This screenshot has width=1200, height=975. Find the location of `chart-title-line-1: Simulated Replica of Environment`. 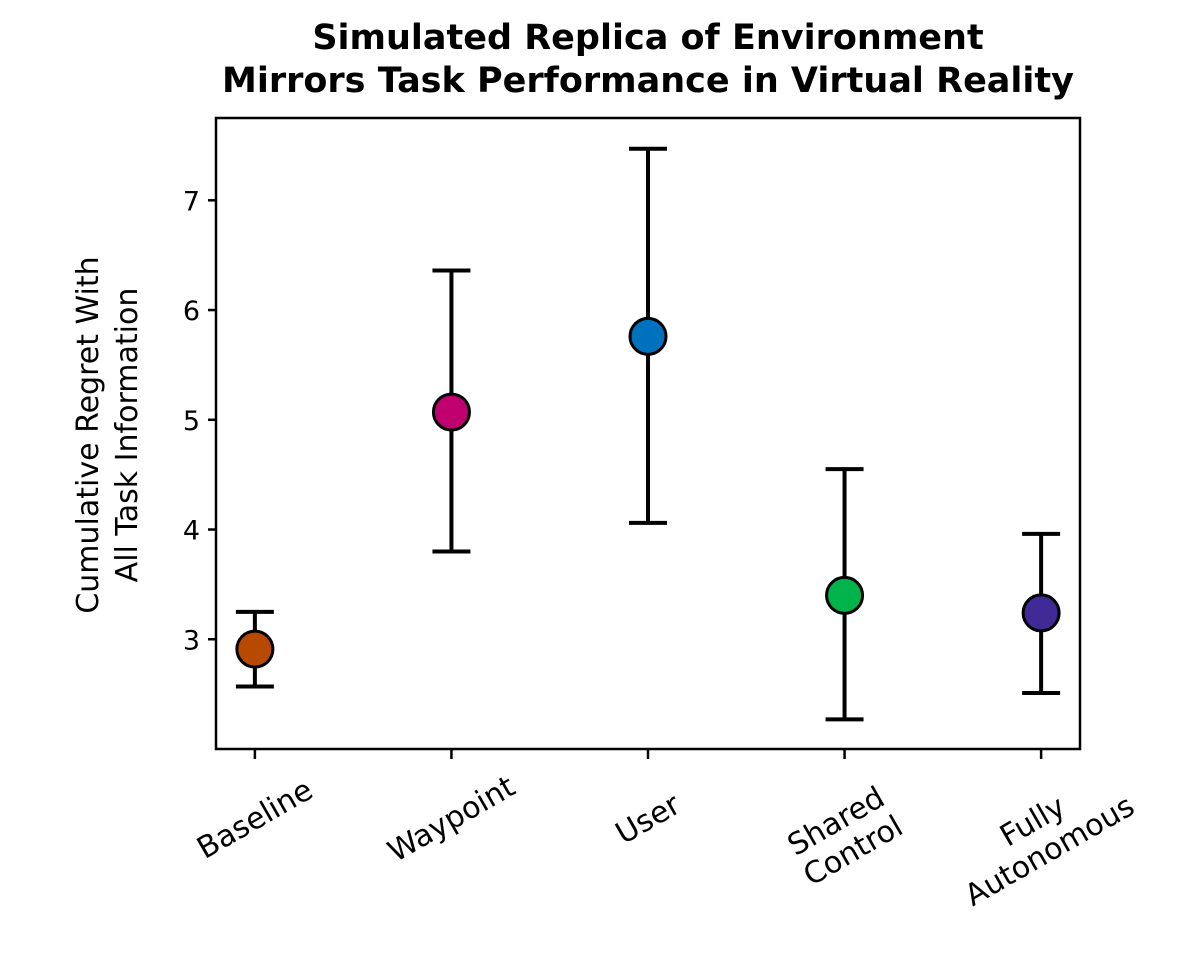

chart-title-line-1: Simulated Replica of Environment is located at coordinates (647, 38).